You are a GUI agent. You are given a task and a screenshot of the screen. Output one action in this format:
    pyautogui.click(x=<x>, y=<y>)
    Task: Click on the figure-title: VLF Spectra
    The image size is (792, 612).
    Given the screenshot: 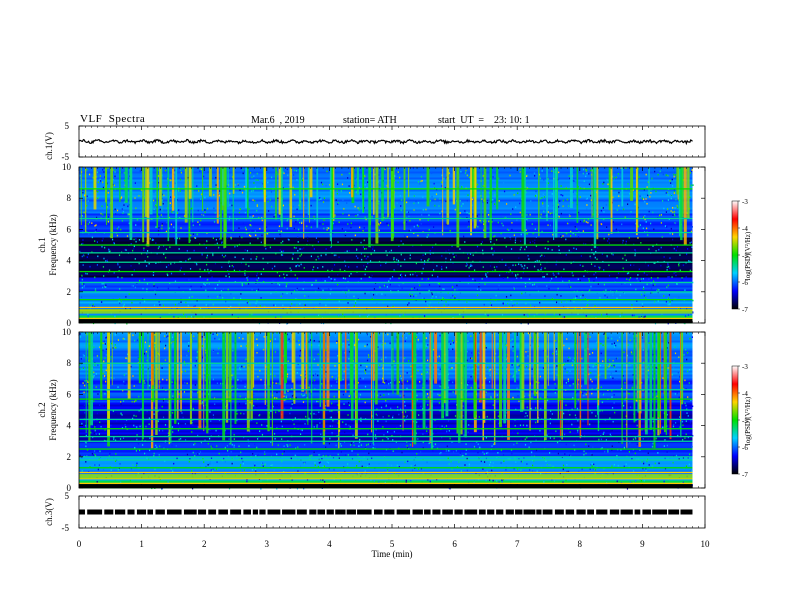 What is the action you would take?
    pyautogui.click(x=113, y=119)
    